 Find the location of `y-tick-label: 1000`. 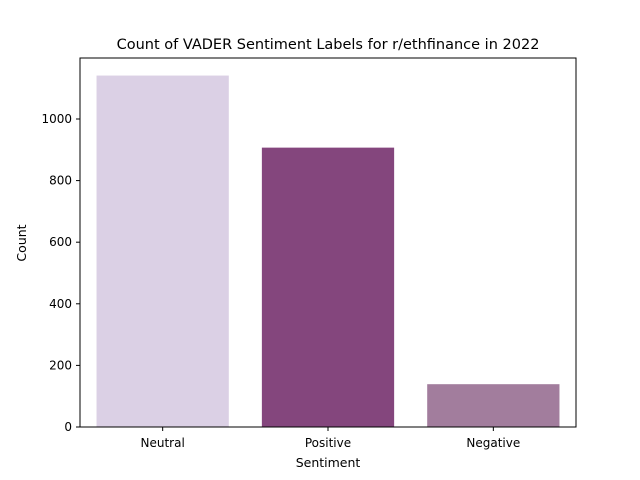

y-tick-label: 1000 is located at coordinates (56, 119).